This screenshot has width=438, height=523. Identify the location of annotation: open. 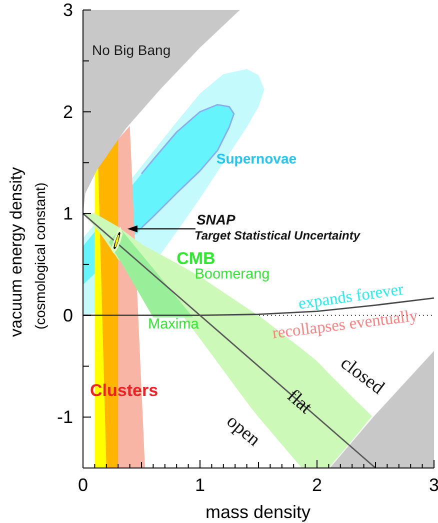
(243, 431).